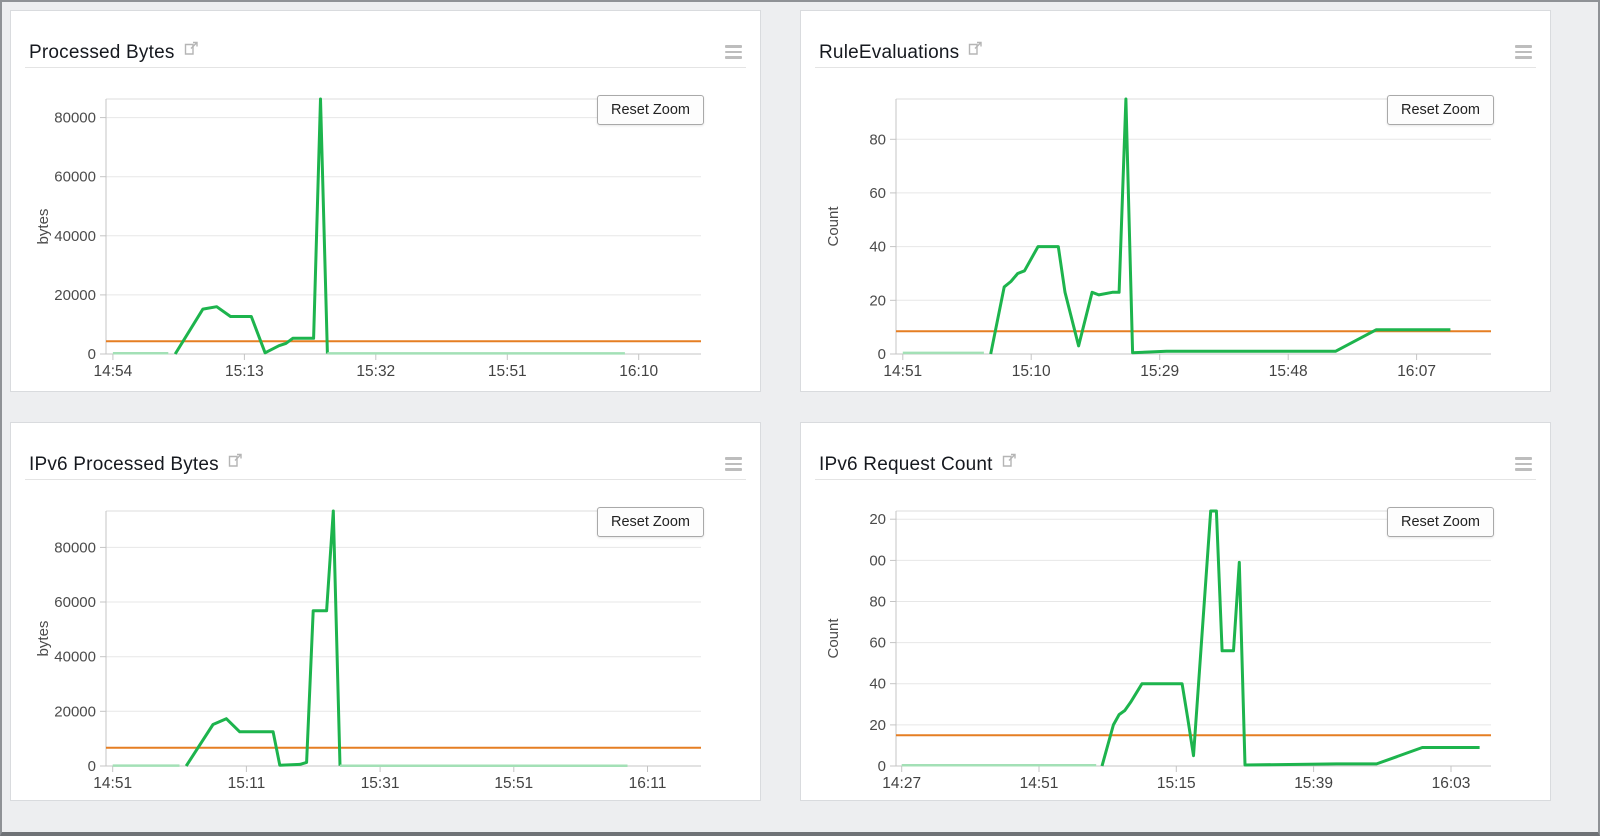 Image resolution: width=1600 pixels, height=836 pixels. What do you see at coordinates (918, 464) in the screenshot?
I see `panel-title: IPv6 Request Count` at bounding box center [918, 464].